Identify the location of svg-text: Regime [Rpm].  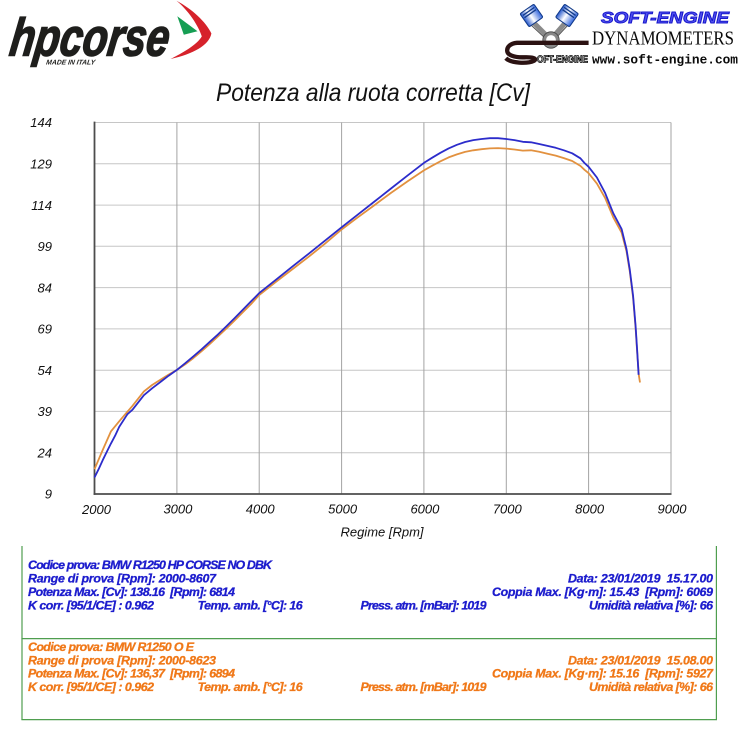
(381, 532).